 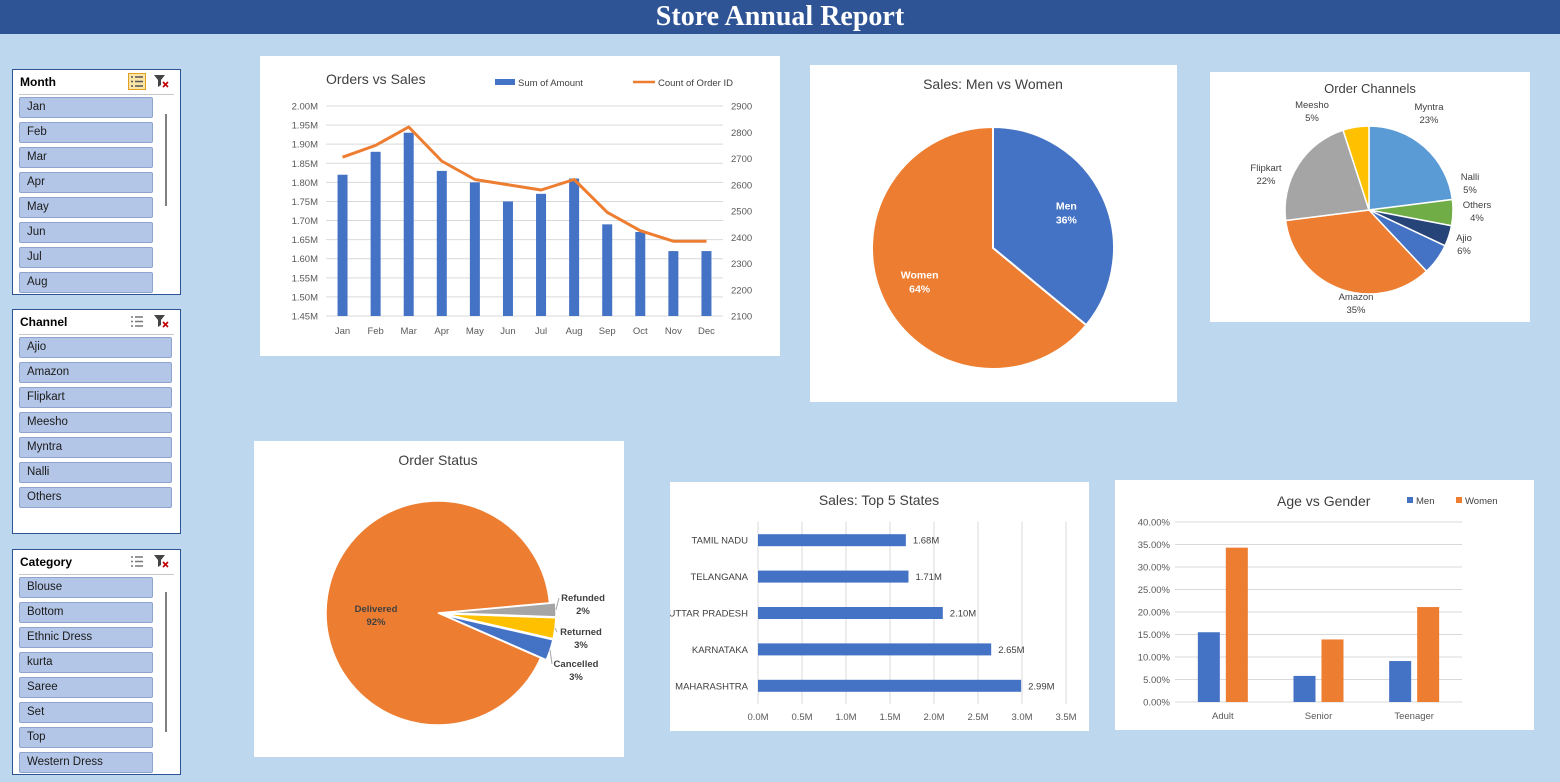 I want to click on slicer-item-jan: Jan, so click(x=86, y=107).